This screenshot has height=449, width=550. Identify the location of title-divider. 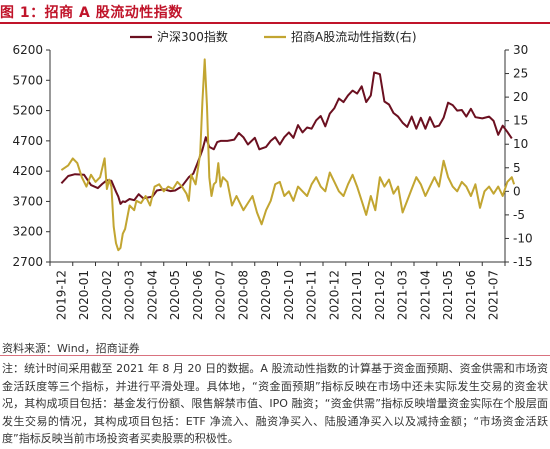
(275, 23).